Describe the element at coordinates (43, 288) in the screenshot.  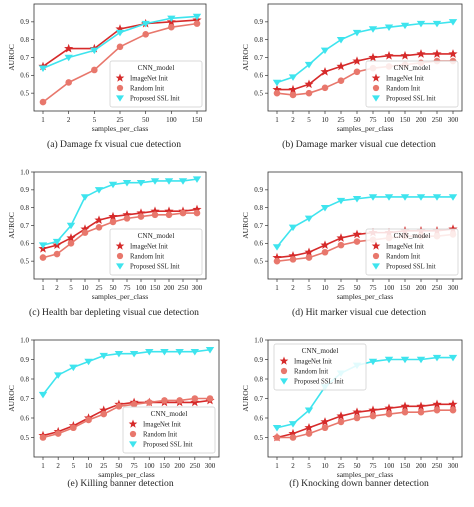
I see `x-tick-label: 1` at that location.